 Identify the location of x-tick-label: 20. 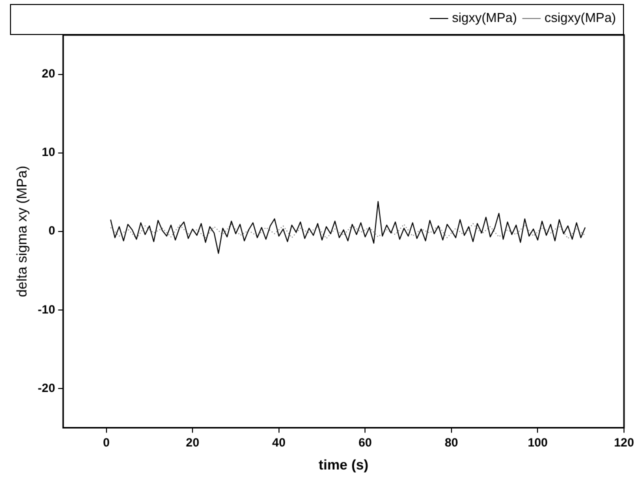
(193, 442).